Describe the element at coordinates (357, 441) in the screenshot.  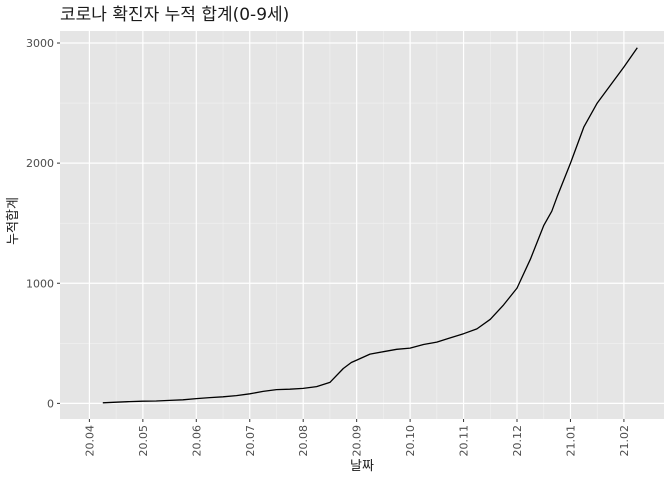
I see `x-tick-label: 20.09` at that location.